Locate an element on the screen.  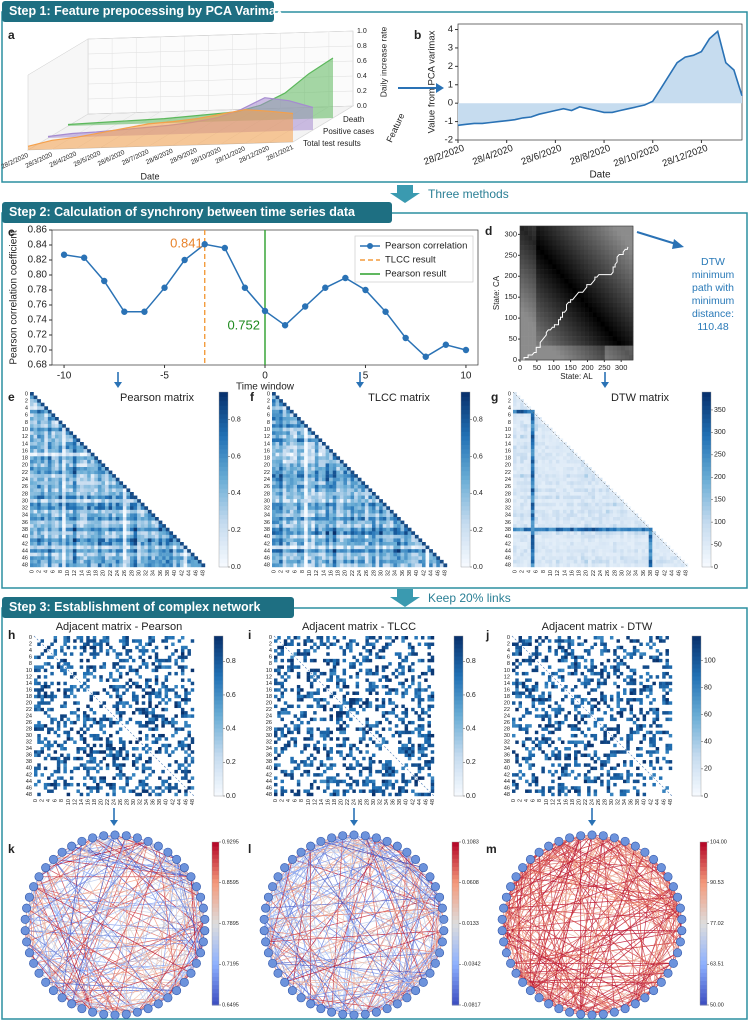
y-tick-label: 42 is located at coordinates (25, 544).